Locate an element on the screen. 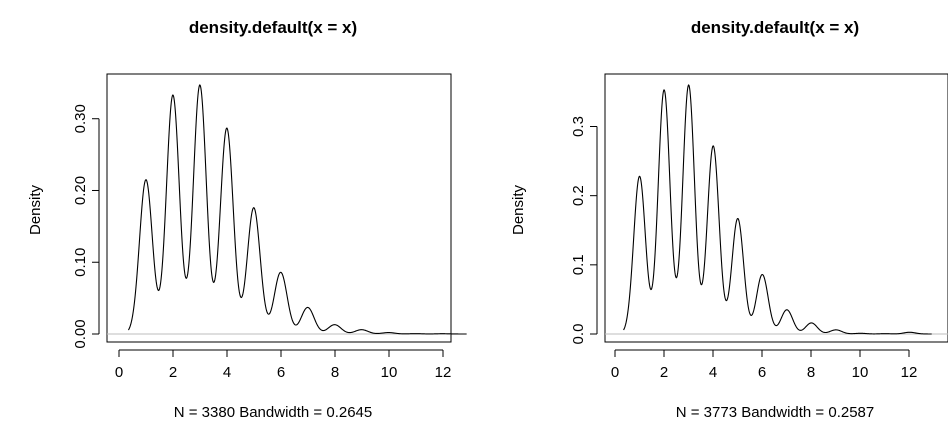  y-tick-label: 0.00 is located at coordinates (80, 333).